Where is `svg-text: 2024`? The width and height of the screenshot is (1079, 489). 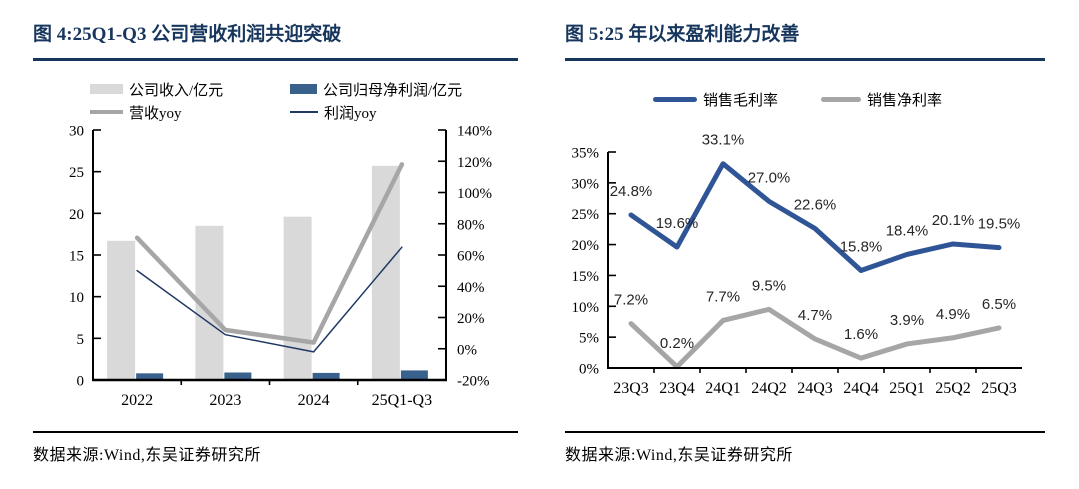
svg-text: 2024 is located at coordinates (314, 400).